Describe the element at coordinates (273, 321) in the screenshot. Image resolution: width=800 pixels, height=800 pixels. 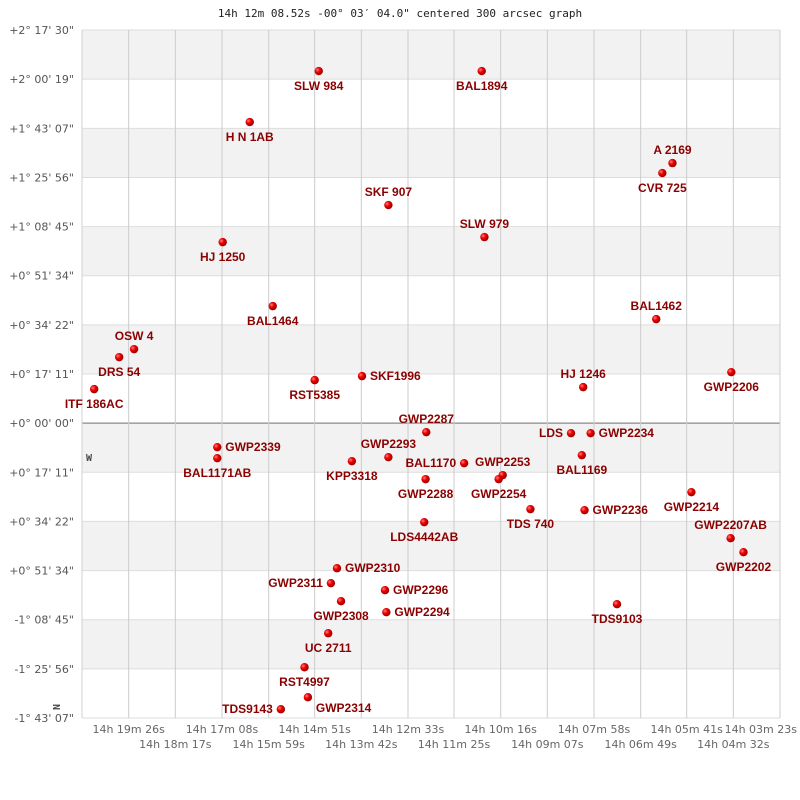
I see `star-label: BAL1464` at that location.